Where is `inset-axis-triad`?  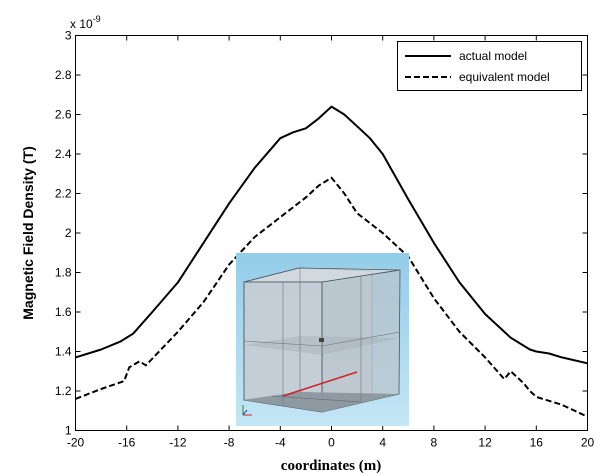 inset-axis-triad is located at coordinates (245, 412).